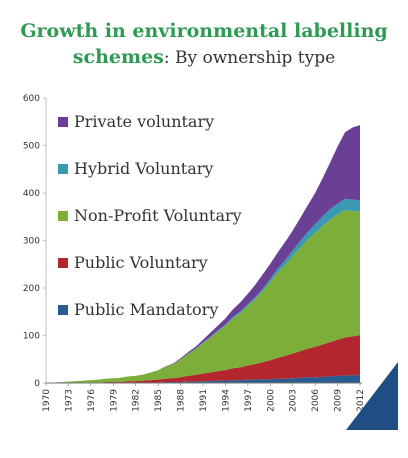 The width and height of the screenshot is (408, 458). Describe the element at coordinates (316, 400) in the screenshot. I see `x-tick-label-2006: 2006` at that location.